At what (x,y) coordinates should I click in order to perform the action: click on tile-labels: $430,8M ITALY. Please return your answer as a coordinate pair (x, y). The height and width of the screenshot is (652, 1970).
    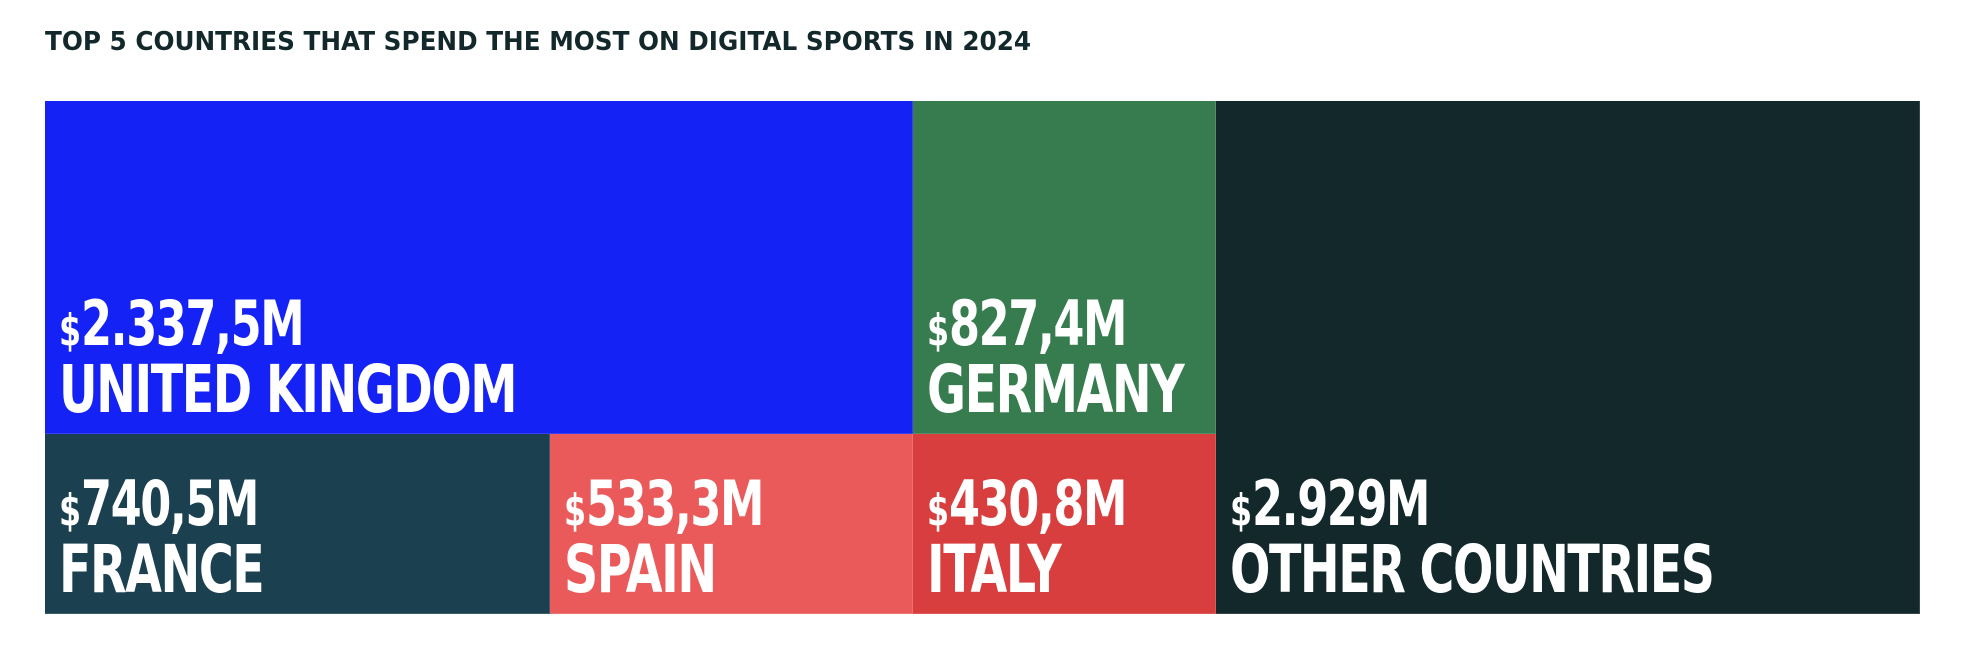
    Looking at the image, I should click on (1027, 540).